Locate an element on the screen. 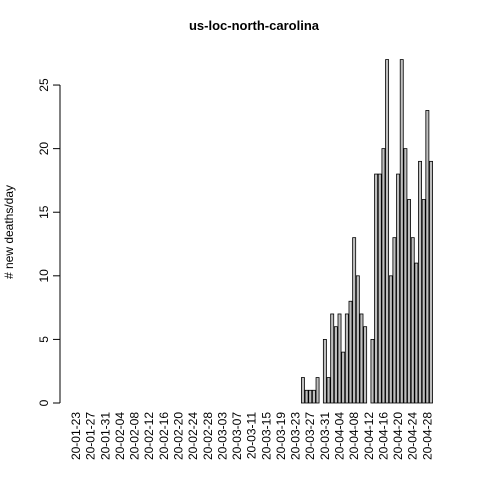  x-tick-label: 20-02-04 is located at coordinates (120, 436).